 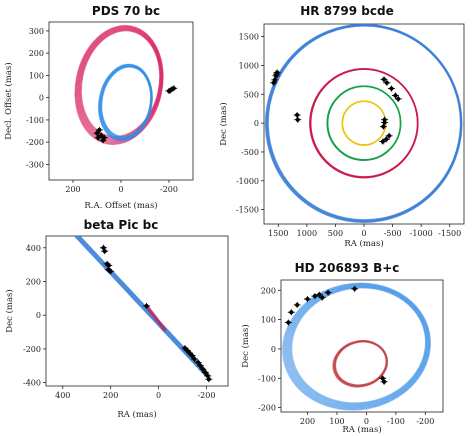 What do you see at coordinates (336, 421) in the screenshot?
I see `x-tick-label: 100` at bounding box center [336, 421].